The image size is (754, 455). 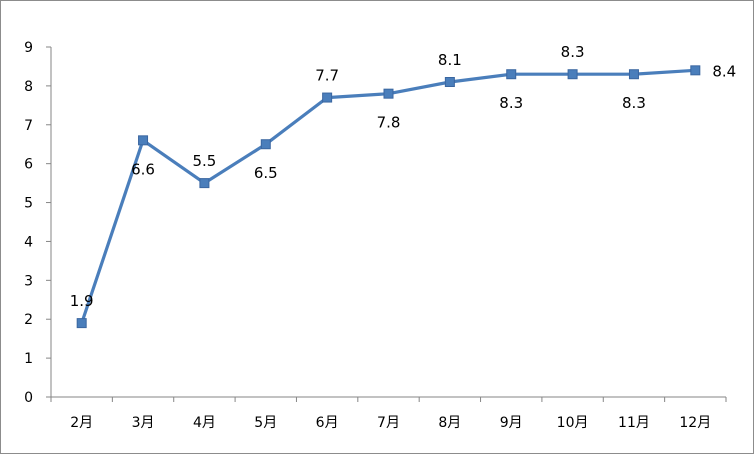 What do you see at coordinates (143, 169) in the screenshot?
I see `data-label: 6.6` at bounding box center [143, 169].